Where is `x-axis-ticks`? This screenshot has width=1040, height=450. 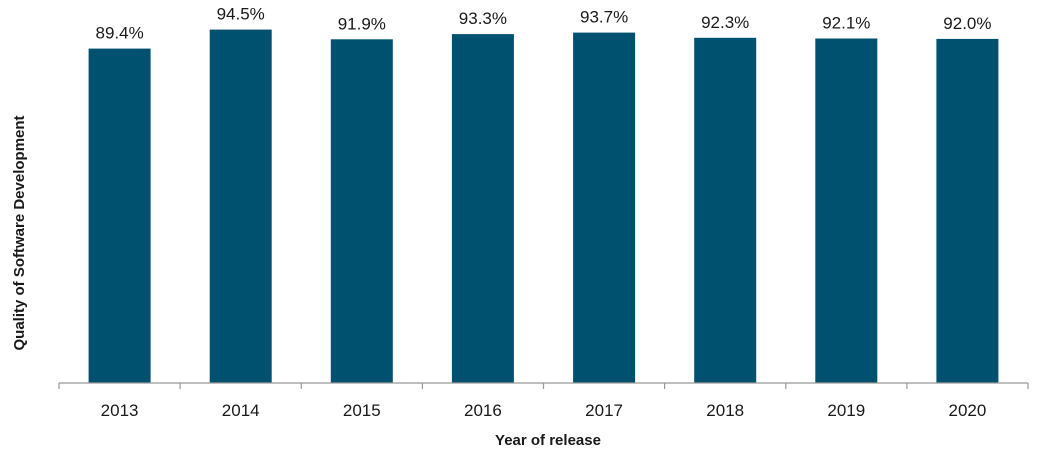
x-axis-ticks is located at coordinates (543, 386).